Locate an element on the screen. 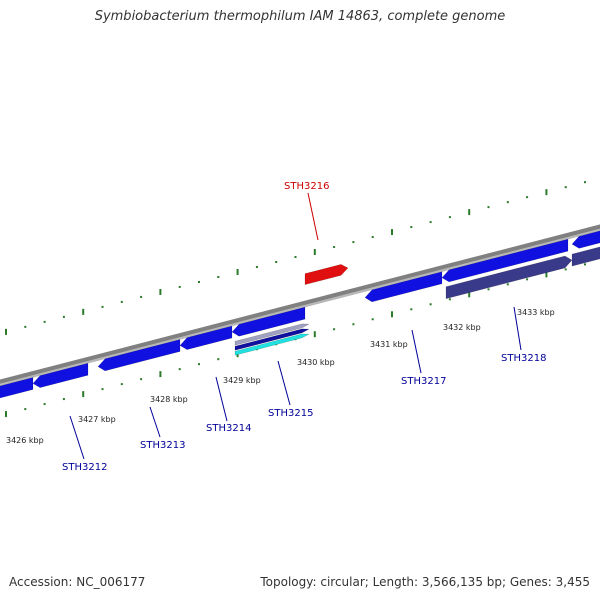 This screenshot has height=600, width=600. kbp-tick-label: 3433 kbp is located at coordinates (536, 312).